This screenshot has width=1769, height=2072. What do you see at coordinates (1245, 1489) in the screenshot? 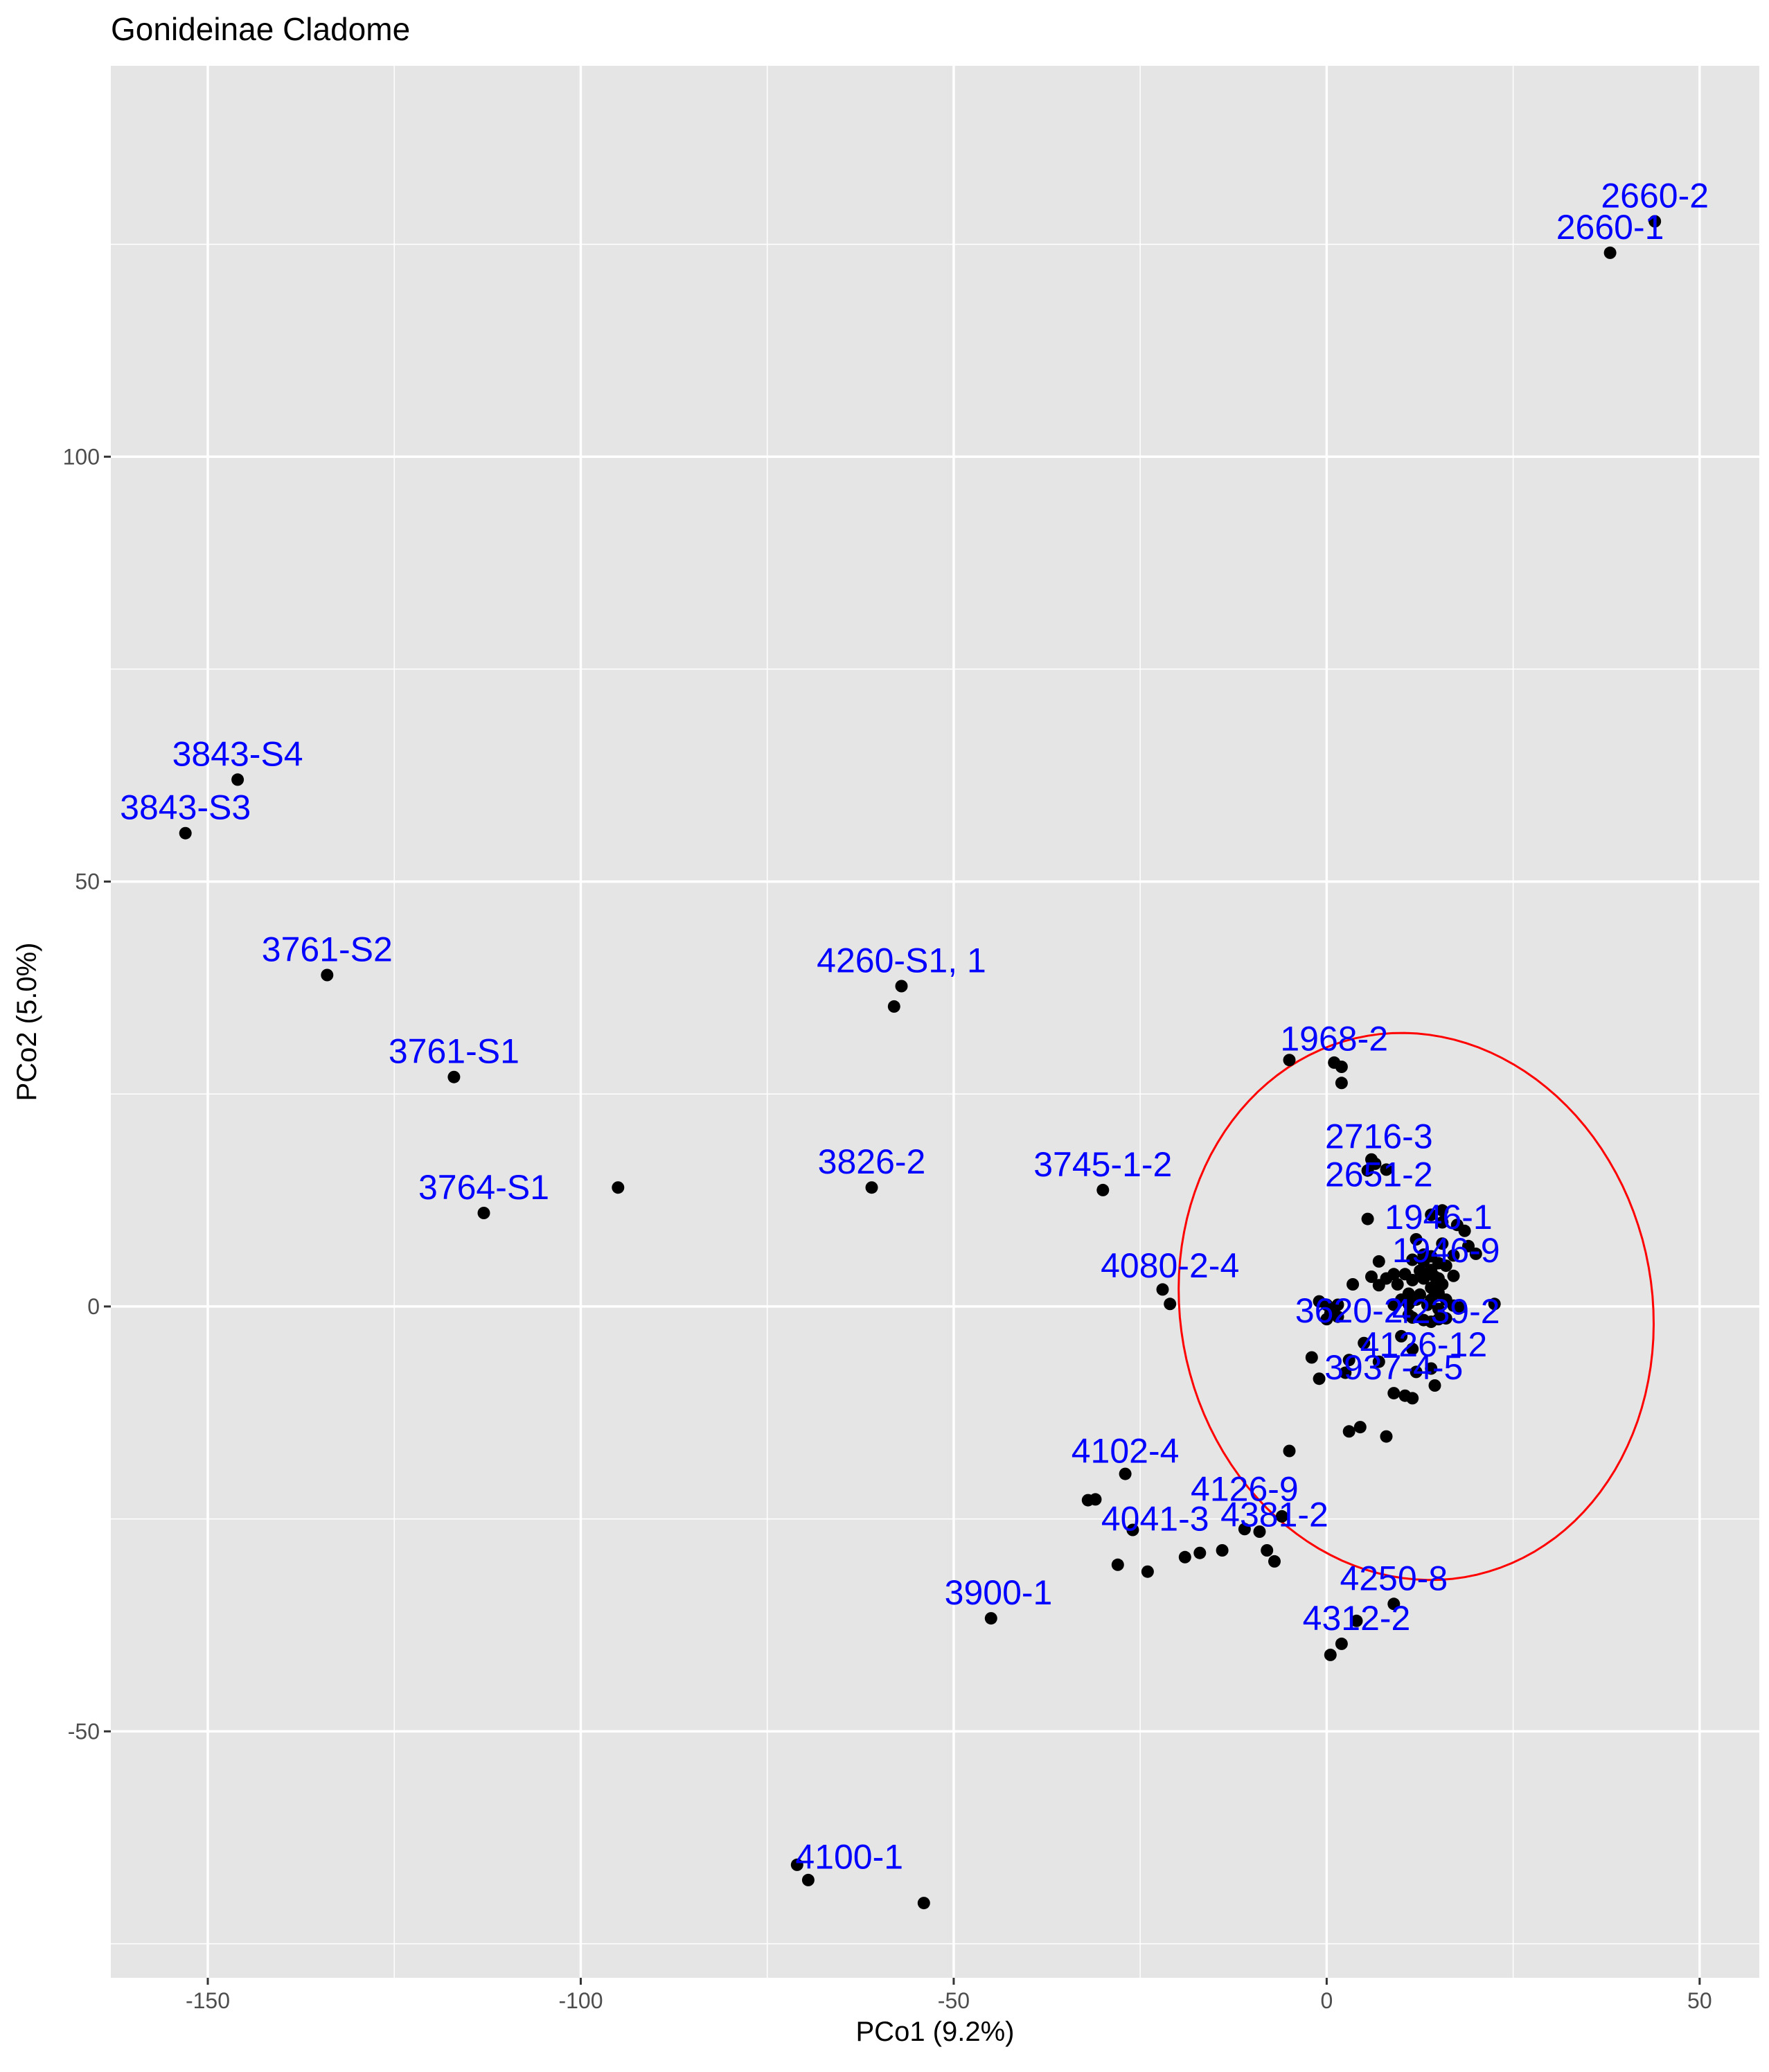
I see `point-label: 4126-9` at bounding box center [1245, 1489].